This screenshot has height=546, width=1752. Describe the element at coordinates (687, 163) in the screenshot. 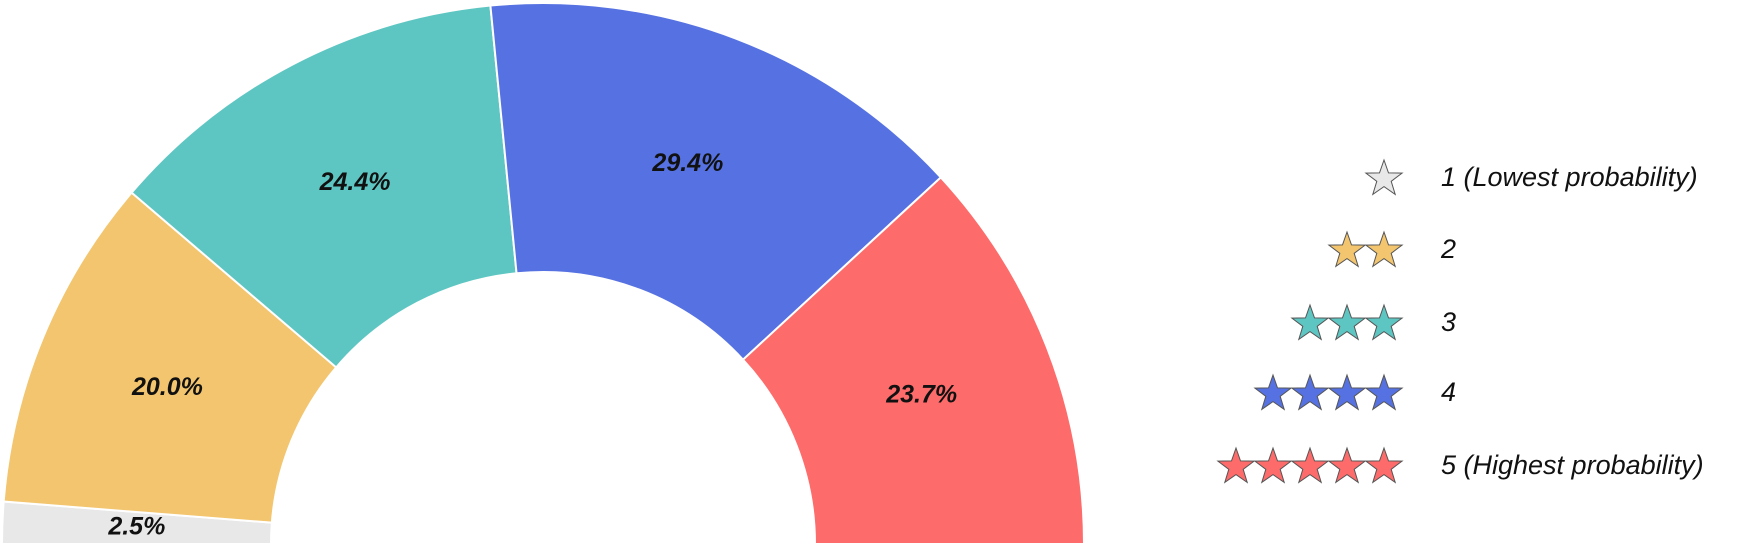

I see `value-label: 29.4%` at that location.